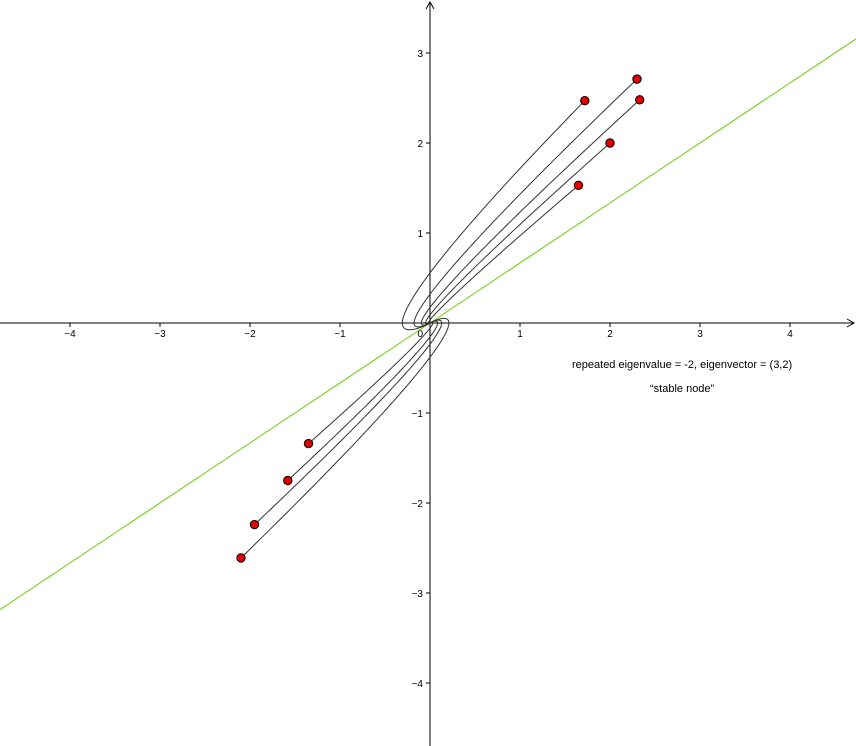 This screenshot has width=856, height=746. Describe the element at coordinates (790, 334) in the screenshot. I see `x-tick-label: 4` at that location.